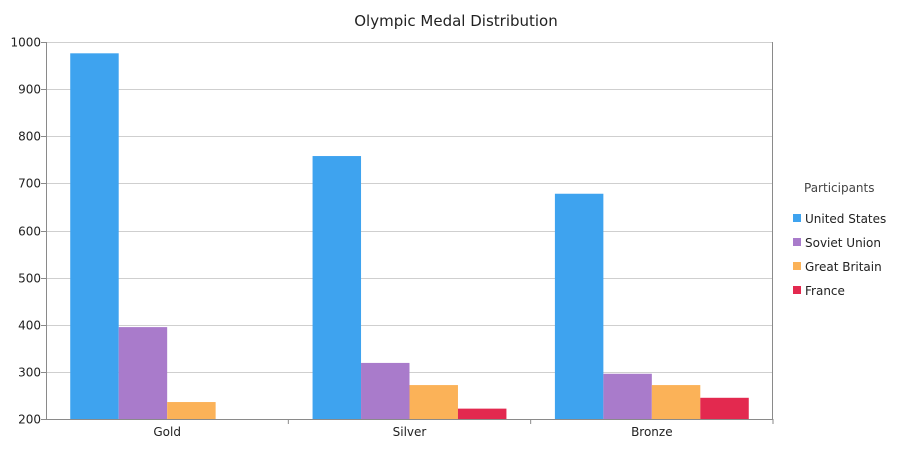 This screenshot has width=898, height=455. I want to click on y-tick-label: 400, so click(29, 326).